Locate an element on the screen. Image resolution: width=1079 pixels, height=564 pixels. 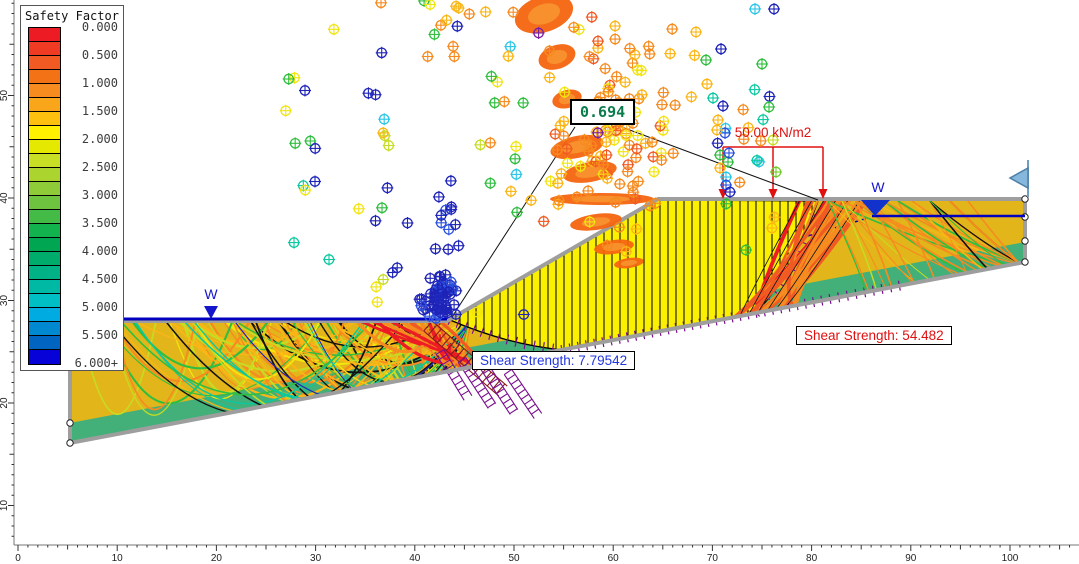
legend-tick-label: 2.500 is located at coordinates (99, 167).